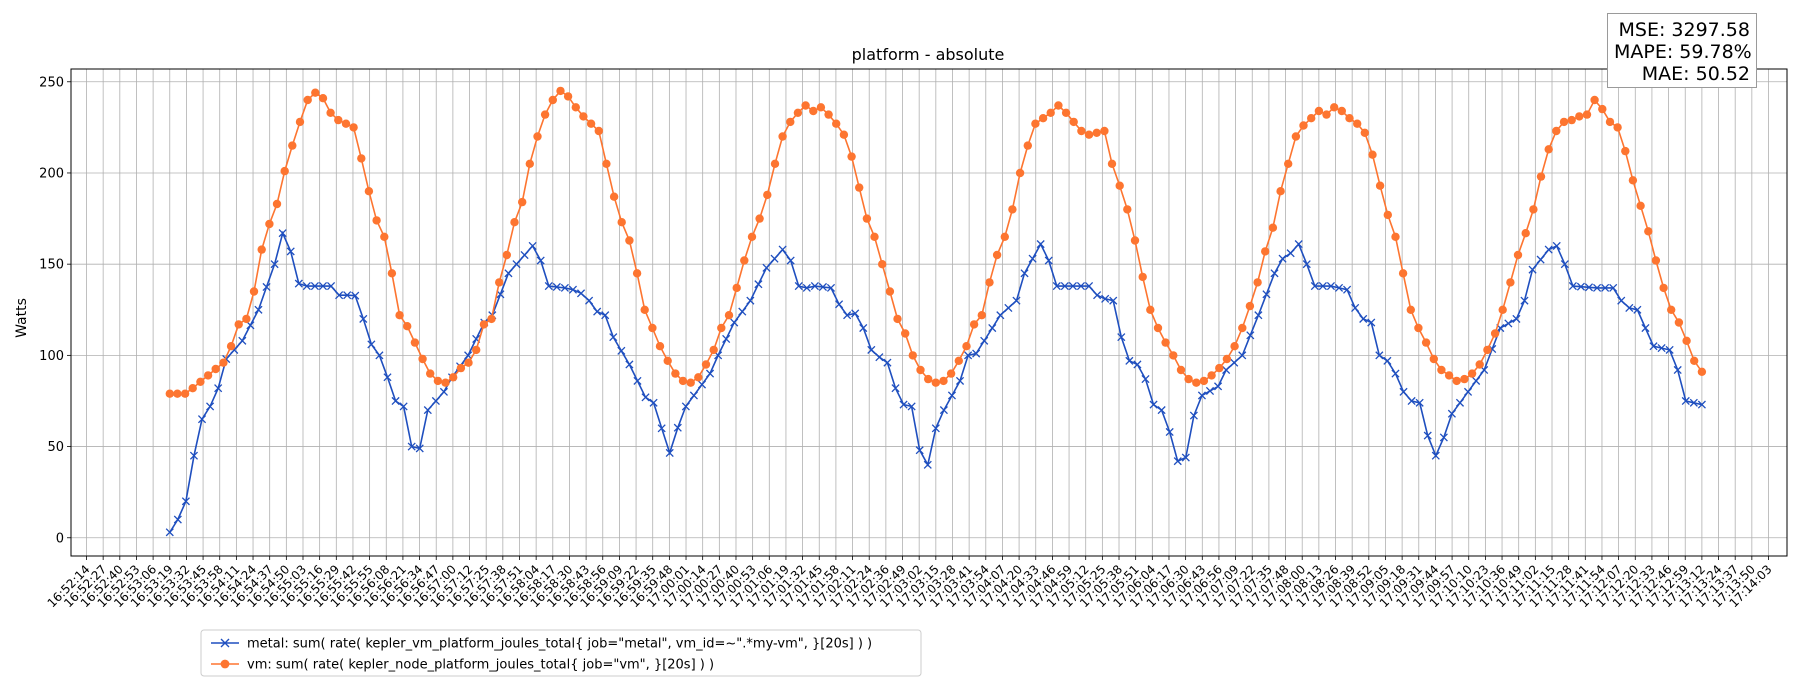 The width and height of the screenshot is (1800, 700). Describe the element at coordinates (60, 538) in the screenshot. I see `y-tick-label: 0` at that location.